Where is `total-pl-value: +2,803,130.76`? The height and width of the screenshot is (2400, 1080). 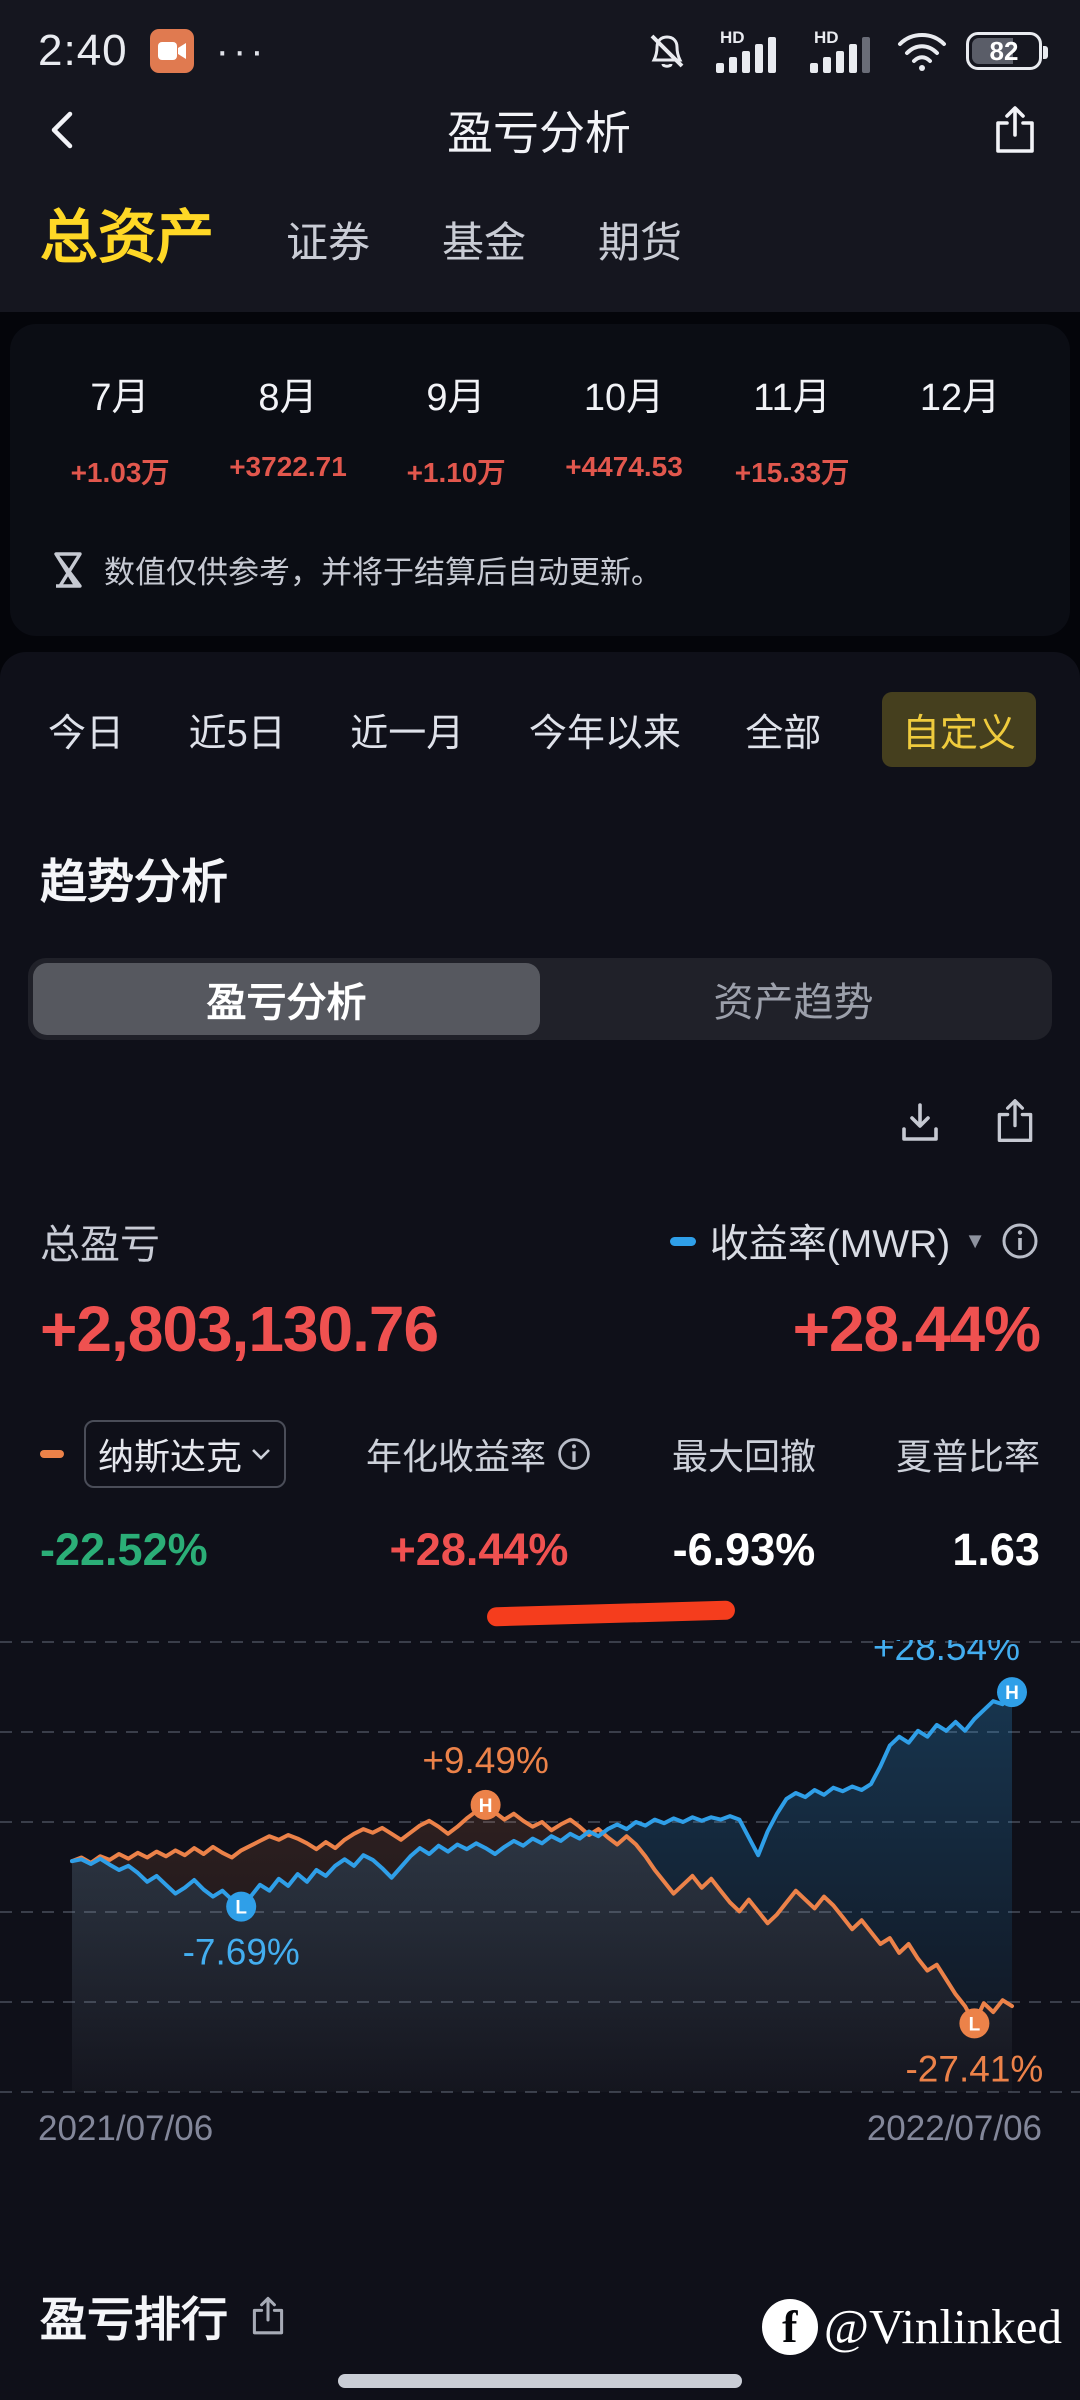 total-pl-value: +2,803,130.76 is located at coordinates (239, 1329).